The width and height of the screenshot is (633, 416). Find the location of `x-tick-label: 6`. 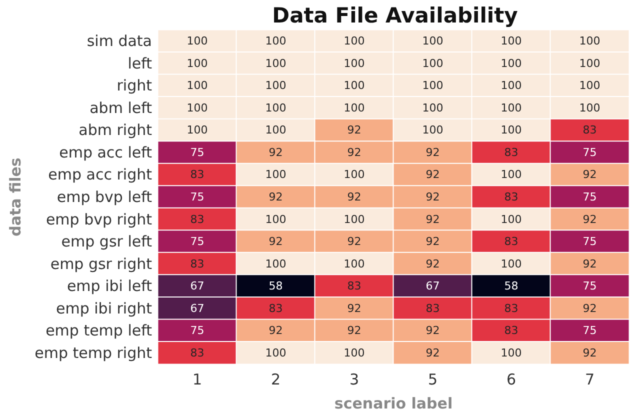

x-tick-label: 6 is located at coordinates (511, 379).